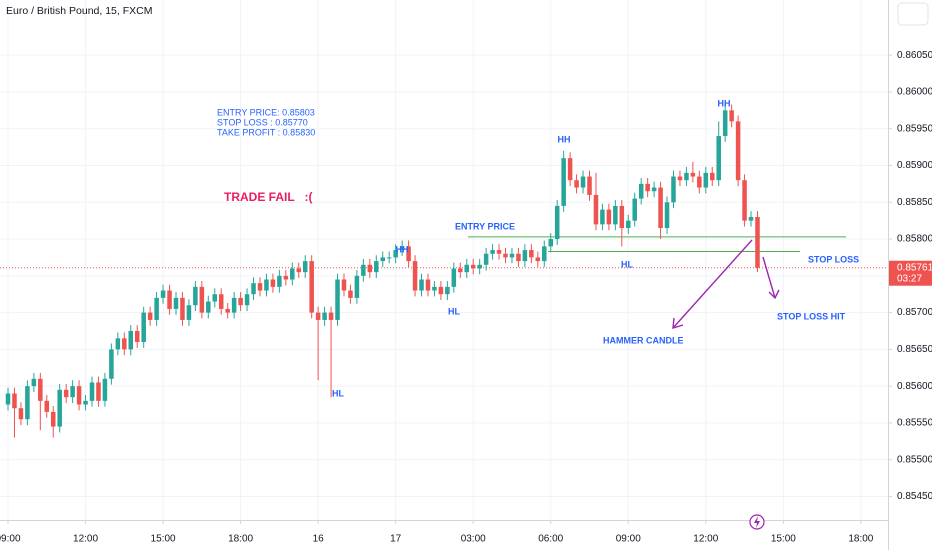  I want to click on y-tick-label: 0.85600, so click(914, 386).